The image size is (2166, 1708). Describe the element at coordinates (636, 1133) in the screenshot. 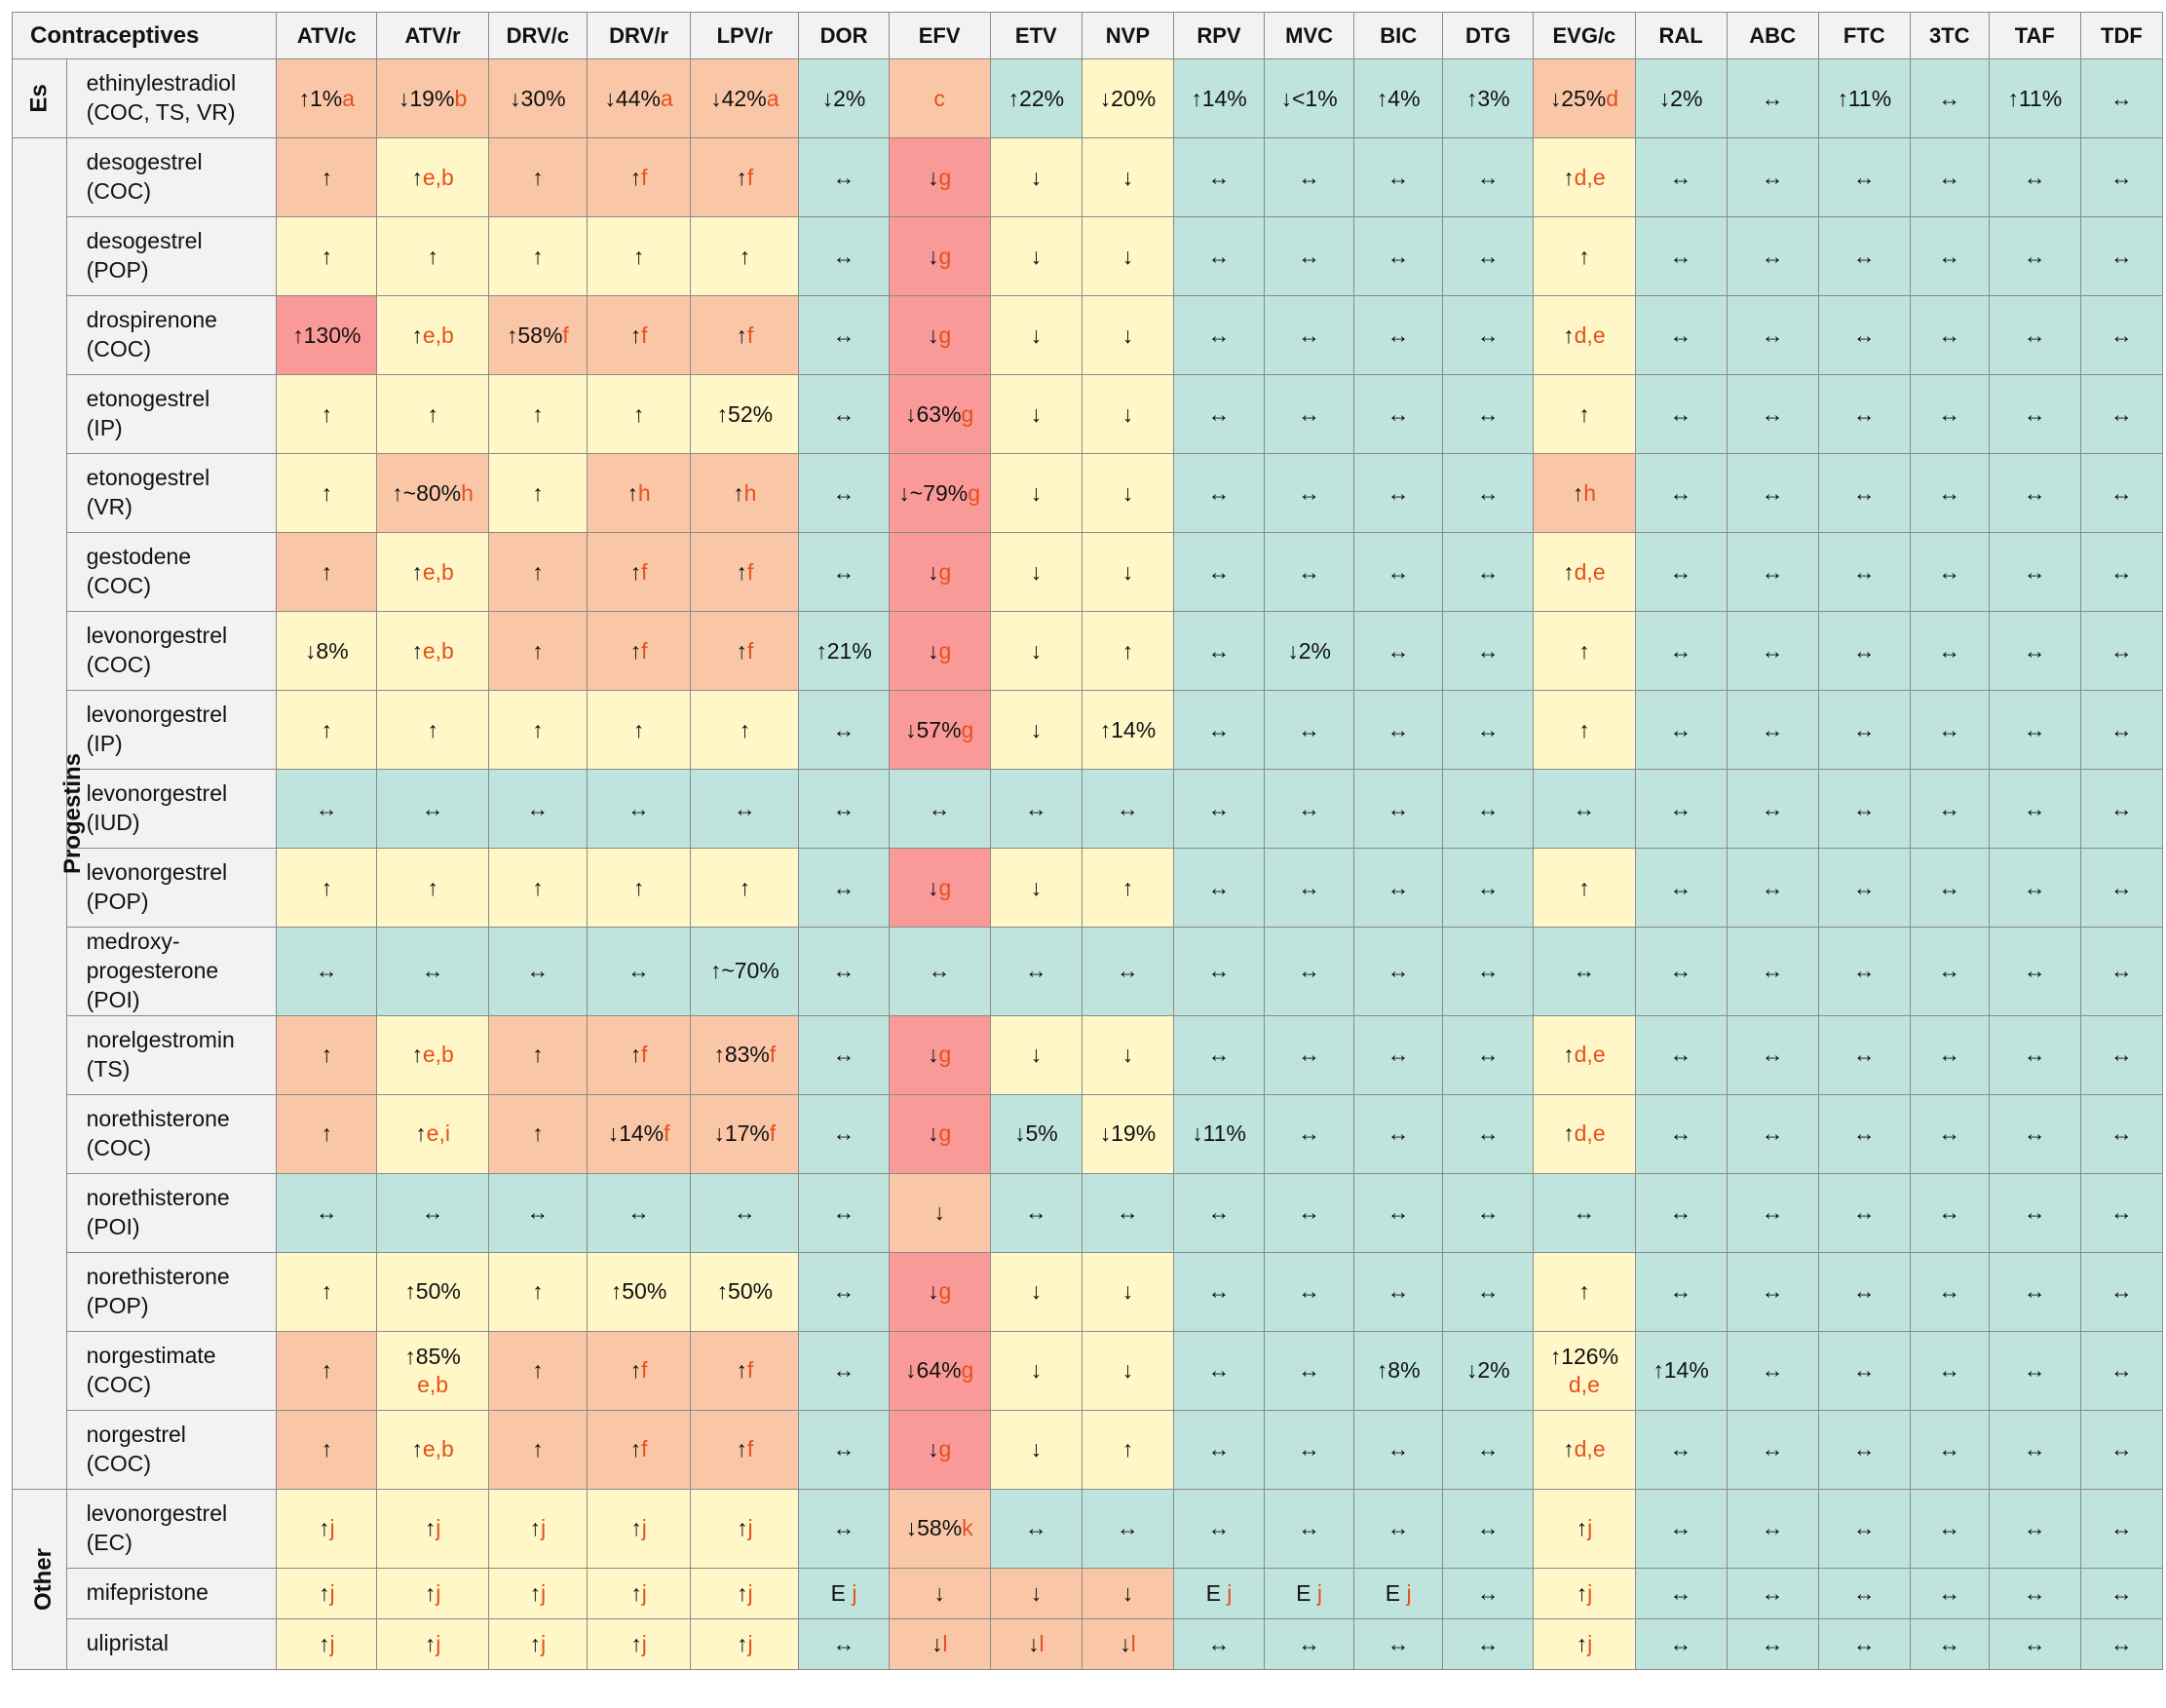

I see `interaction-value: ↓14%` at that location.